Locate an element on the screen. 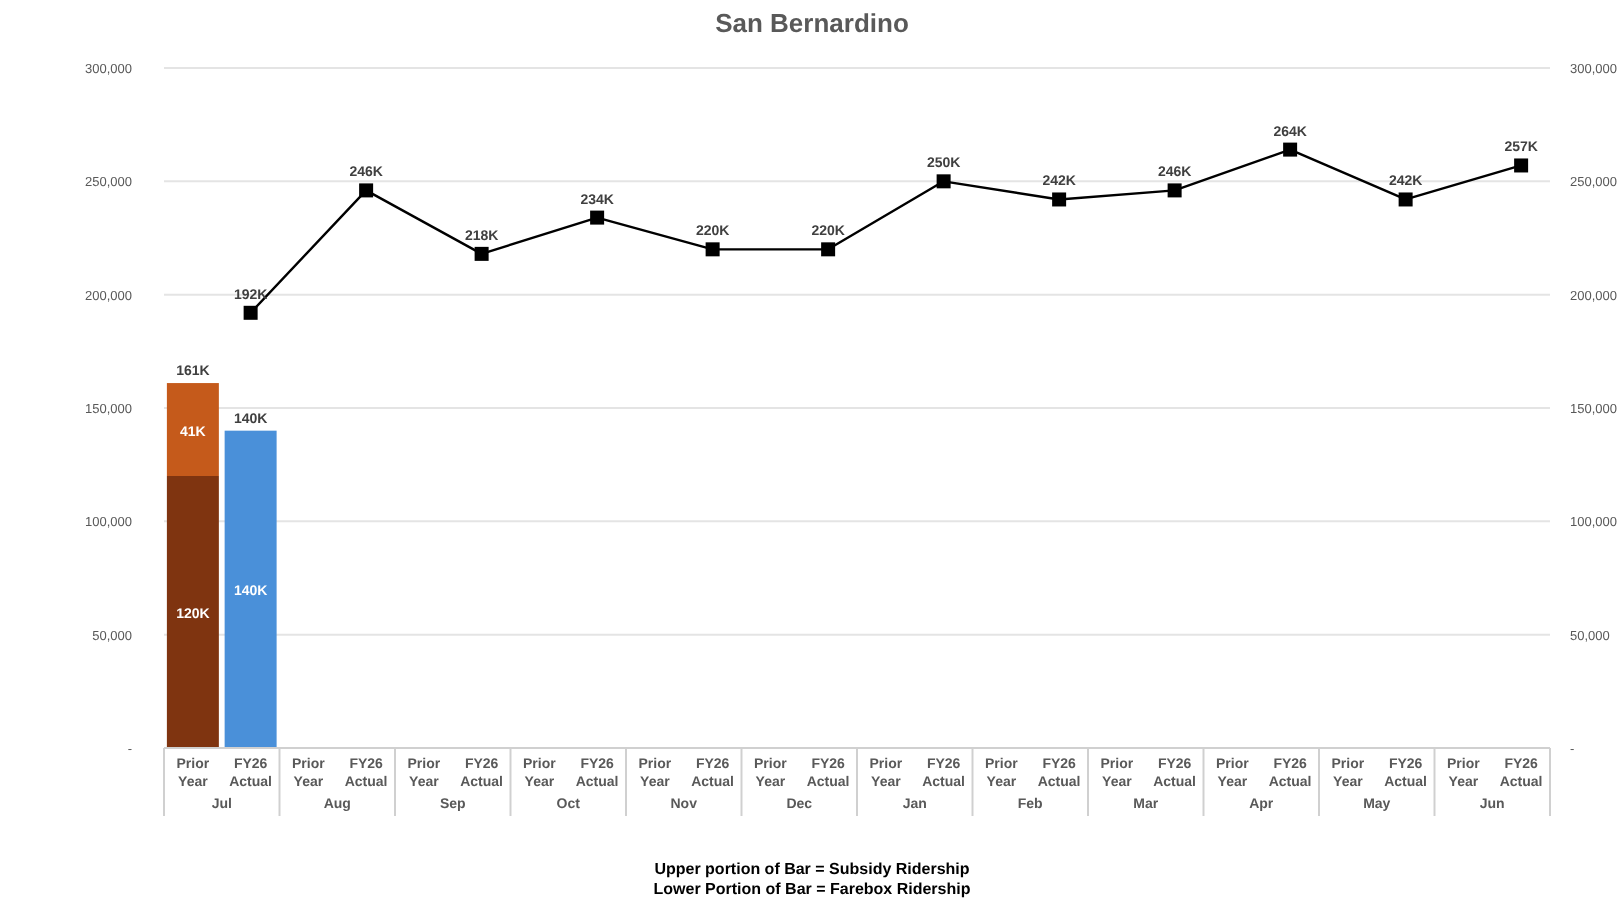  chart-title: San Bernardino is located at coordinates (812, 23).